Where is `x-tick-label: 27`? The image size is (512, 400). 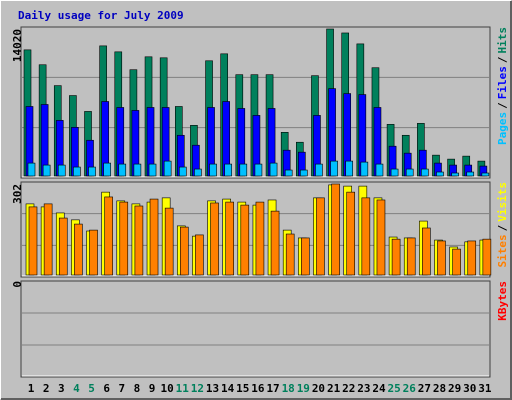 x-tick-label: 27 is located at coordinates (424, 388).